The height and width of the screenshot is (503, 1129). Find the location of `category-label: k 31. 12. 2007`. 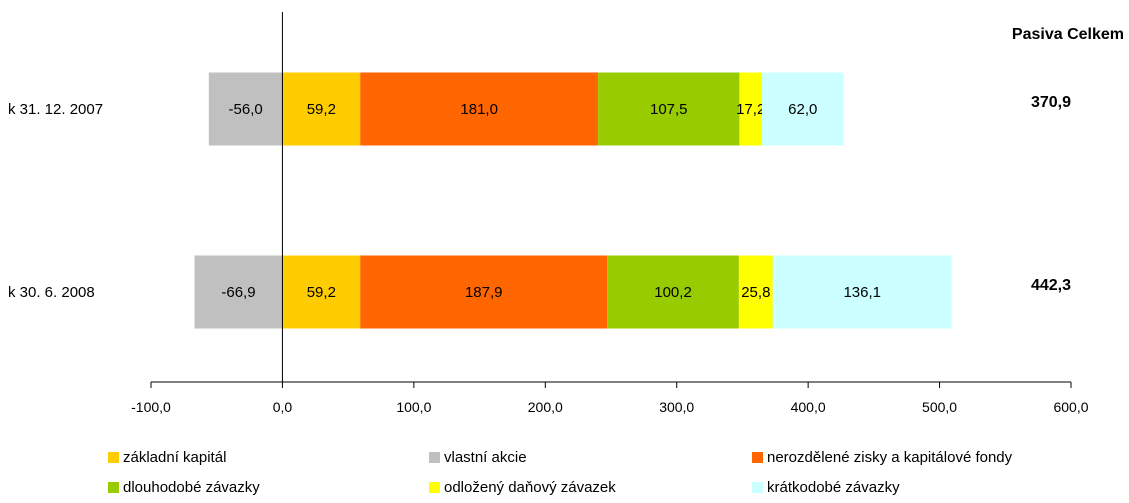

category-label: k 31. 12. 2007 is located at coordinates (55, 109).